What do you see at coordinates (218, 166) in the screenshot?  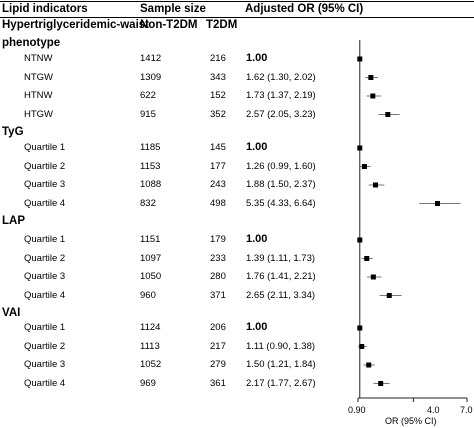 I see `t2dm-count: 177` at bounding box center [218, 166].